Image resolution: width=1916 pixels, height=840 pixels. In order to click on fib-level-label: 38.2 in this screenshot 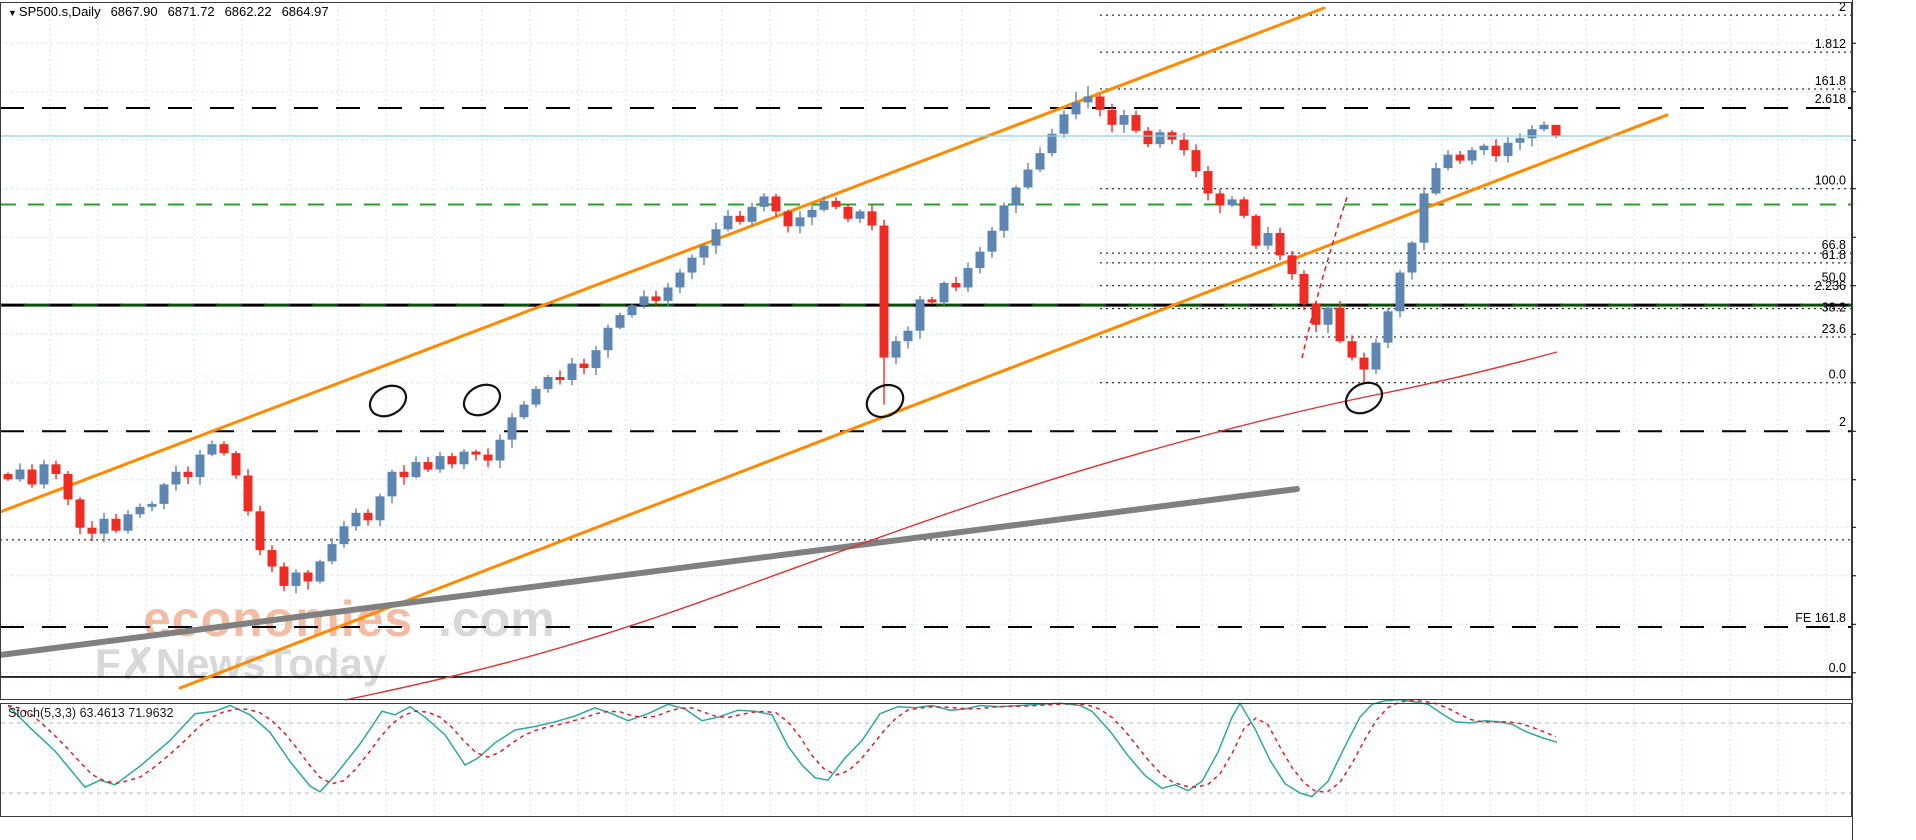, I will do `click(1834, 308)`.